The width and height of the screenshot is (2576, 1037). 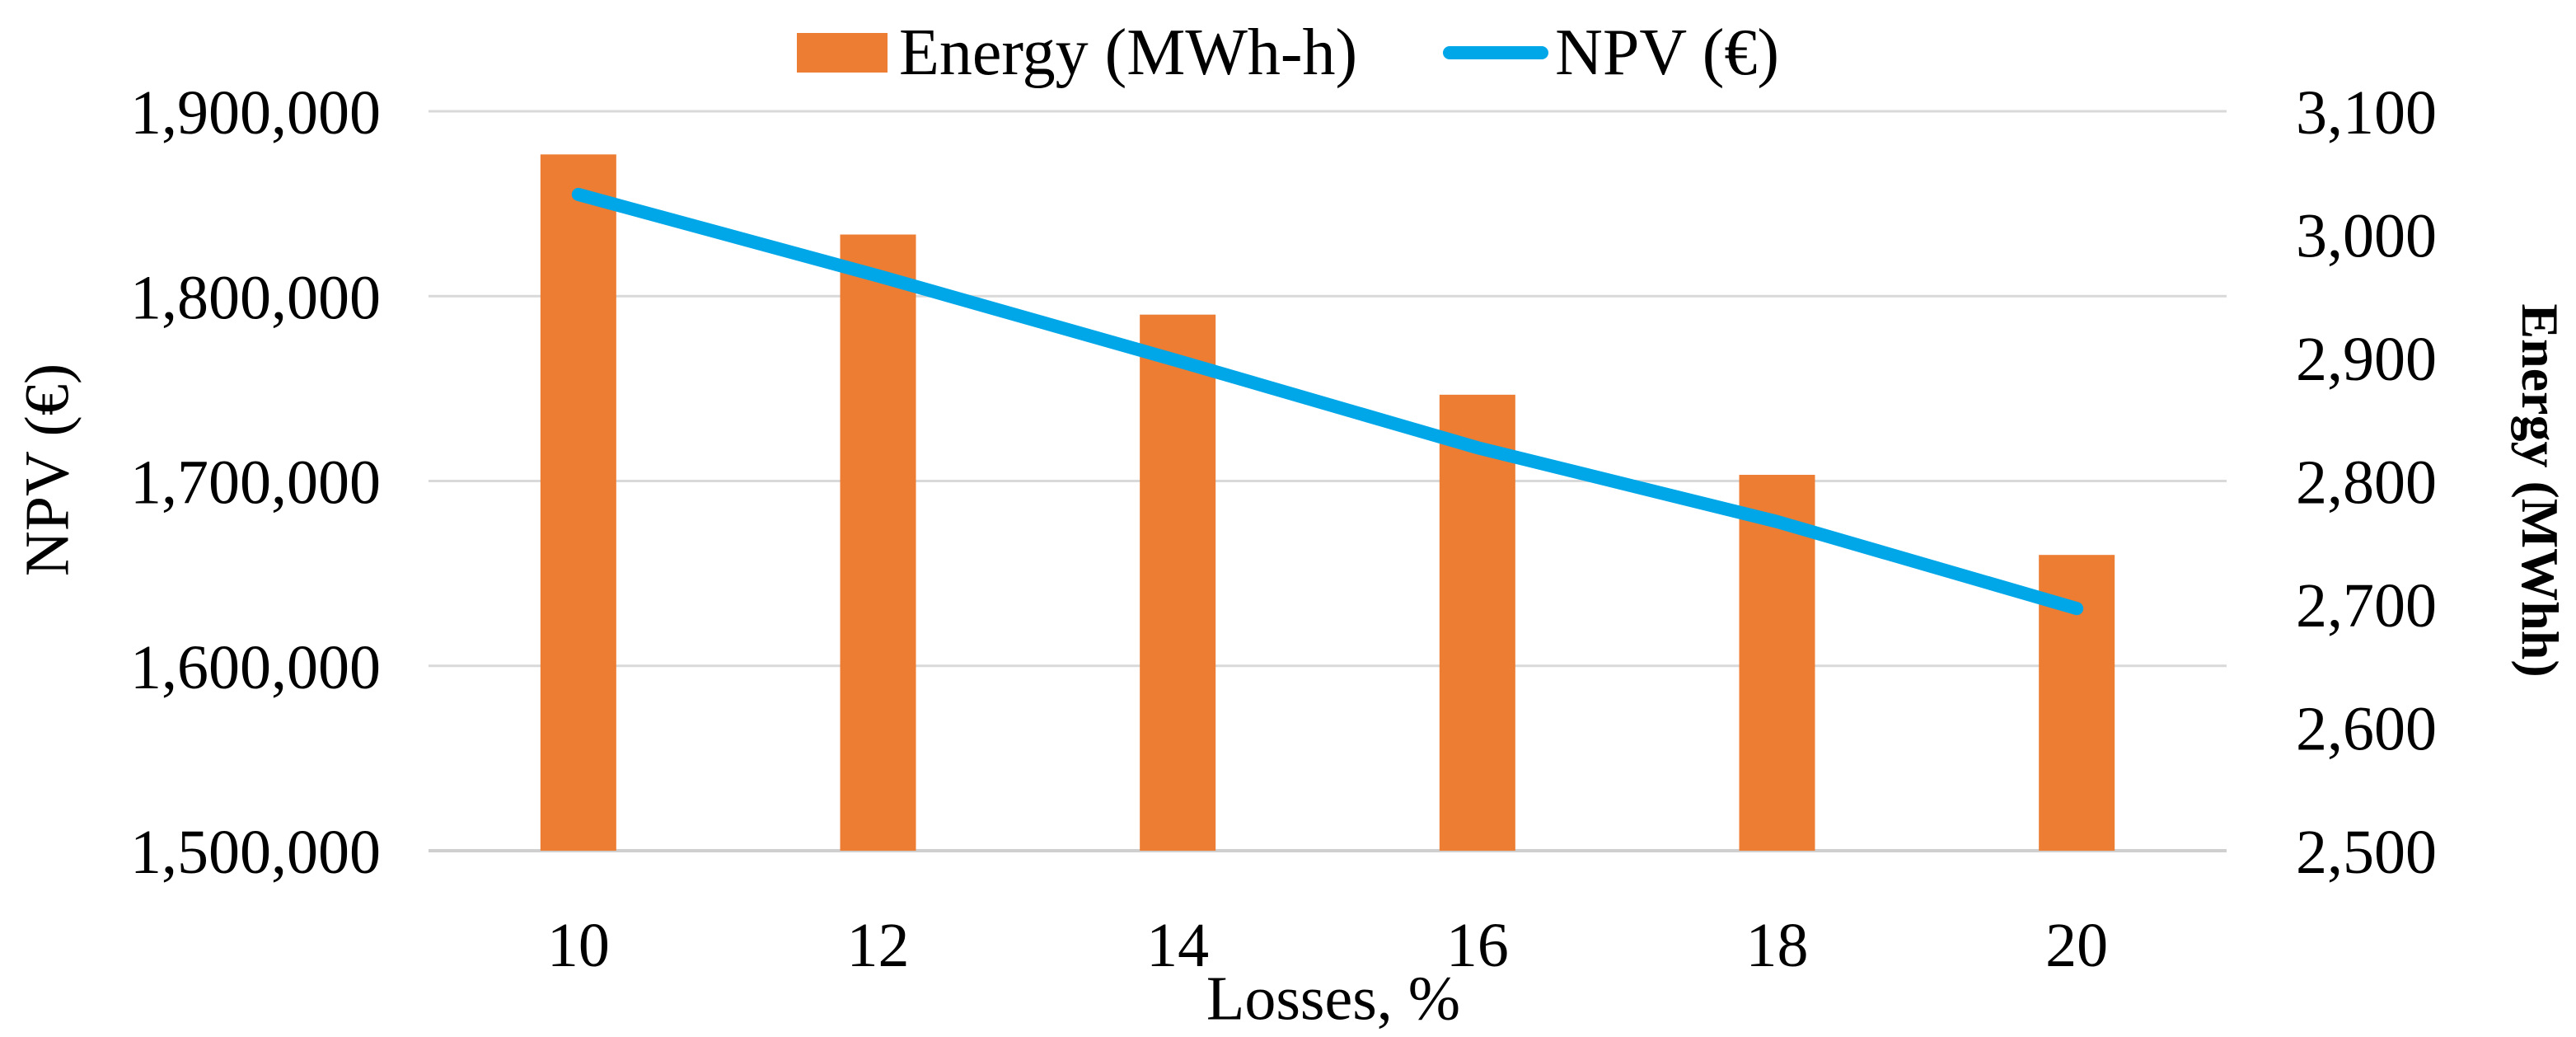 I want to click on x-axis-tick-label: 12, so click(x=878, y=945).